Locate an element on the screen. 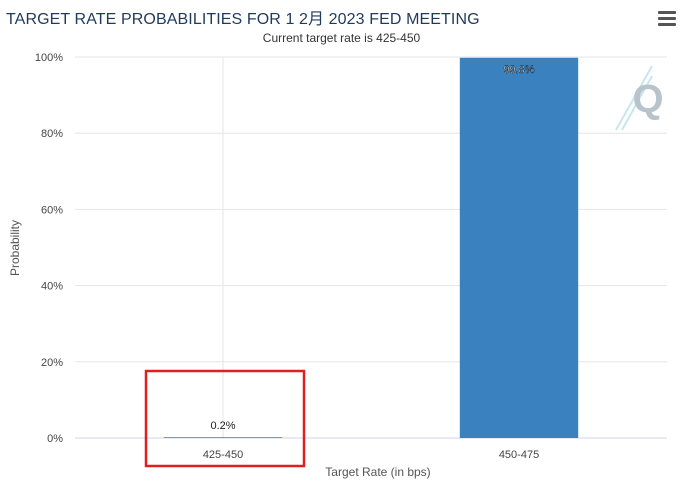 Image resolution: width=683 pixels, height=490 pixels. y-axis-label: Probability is located at coordinates (15, 248).